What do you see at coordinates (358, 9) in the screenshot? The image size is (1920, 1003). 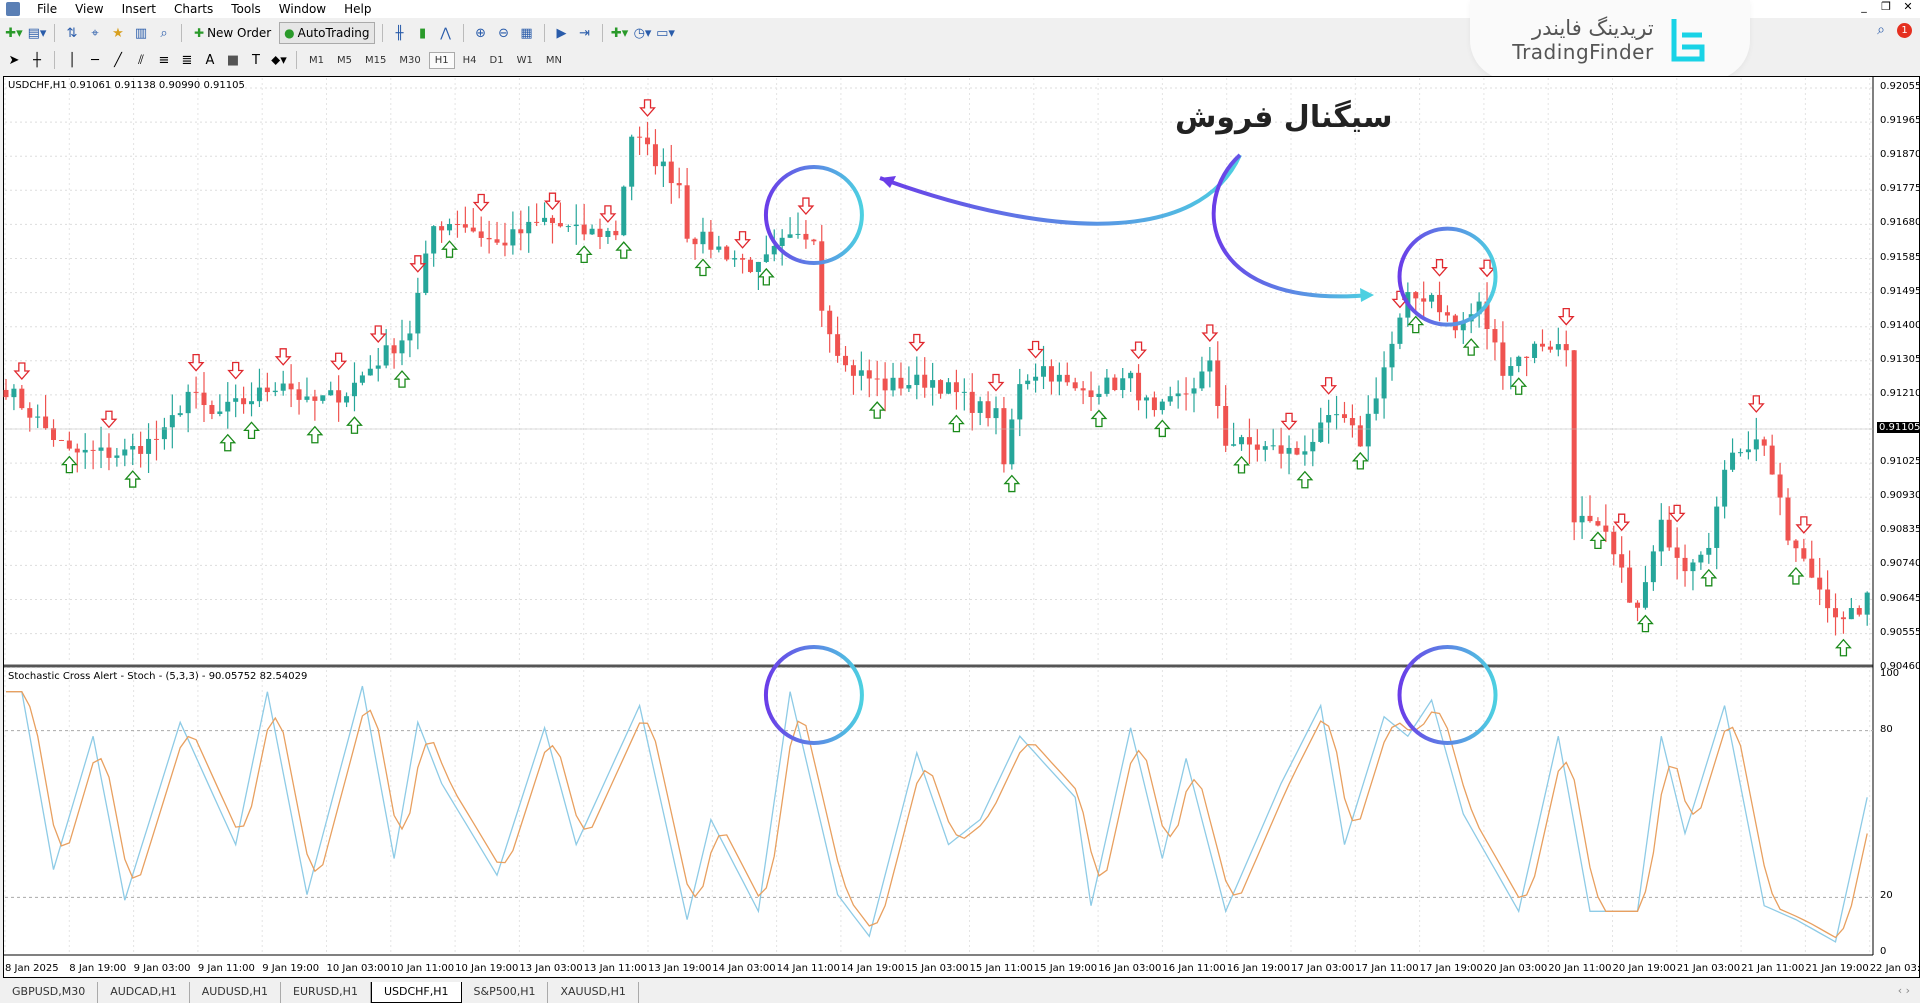 I see `menu-help: Help` at bounding box center [358, 9].